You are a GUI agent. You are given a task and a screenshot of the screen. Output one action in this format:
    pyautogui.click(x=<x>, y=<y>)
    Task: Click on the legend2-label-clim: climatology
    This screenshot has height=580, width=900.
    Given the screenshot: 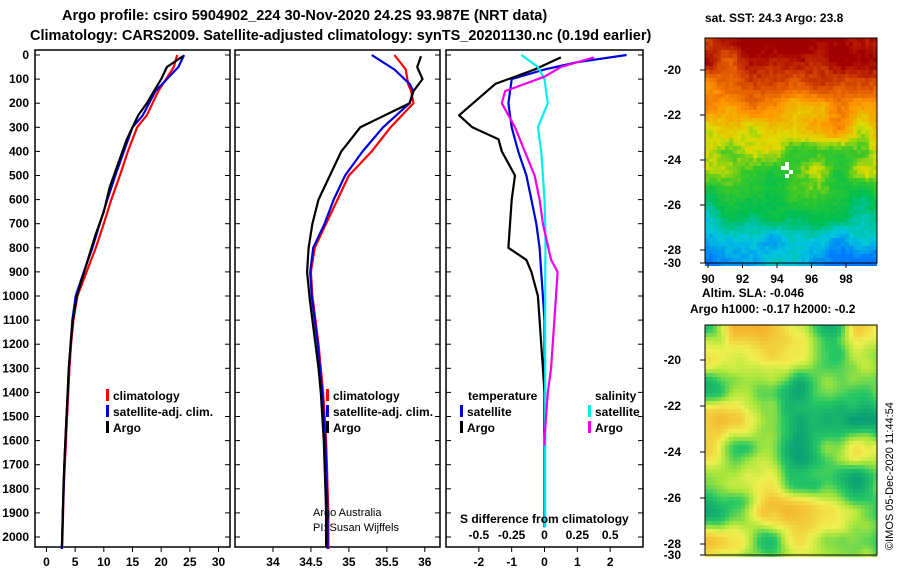 What is the action you would take?
    pyautogui.click(x=366, y=396)
    